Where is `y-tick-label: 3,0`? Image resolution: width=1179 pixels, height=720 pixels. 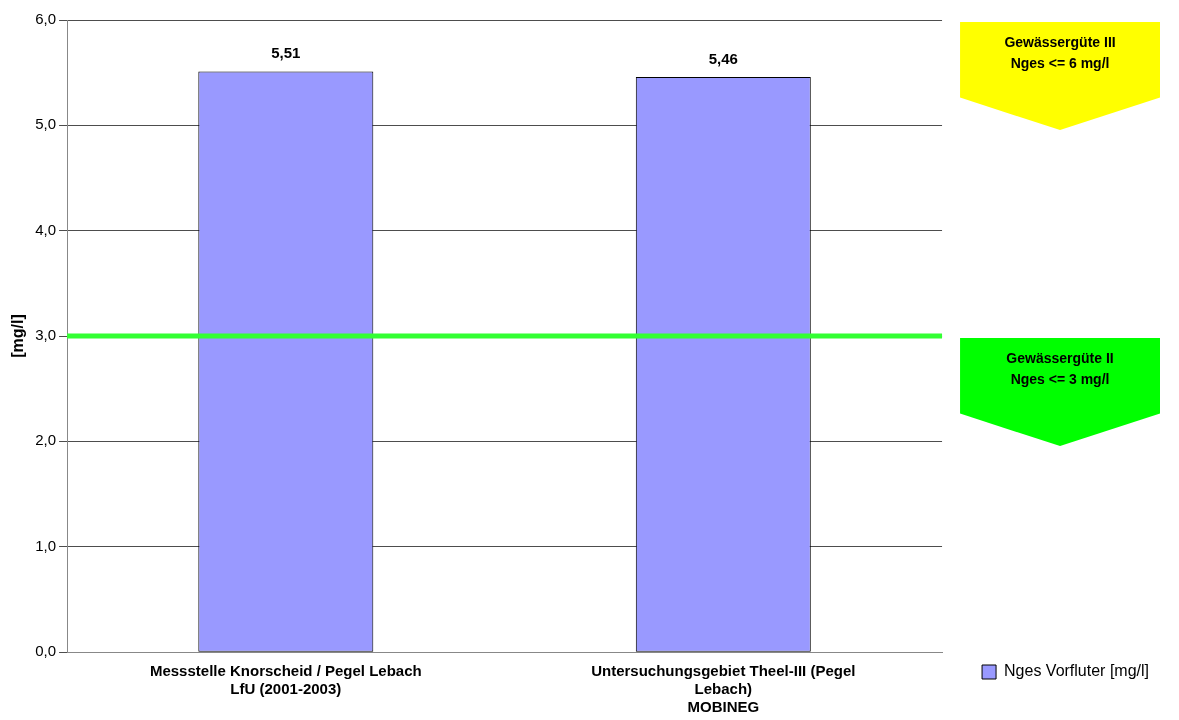 y-tick-label: 3,0 is located at coordinates (46, 335).